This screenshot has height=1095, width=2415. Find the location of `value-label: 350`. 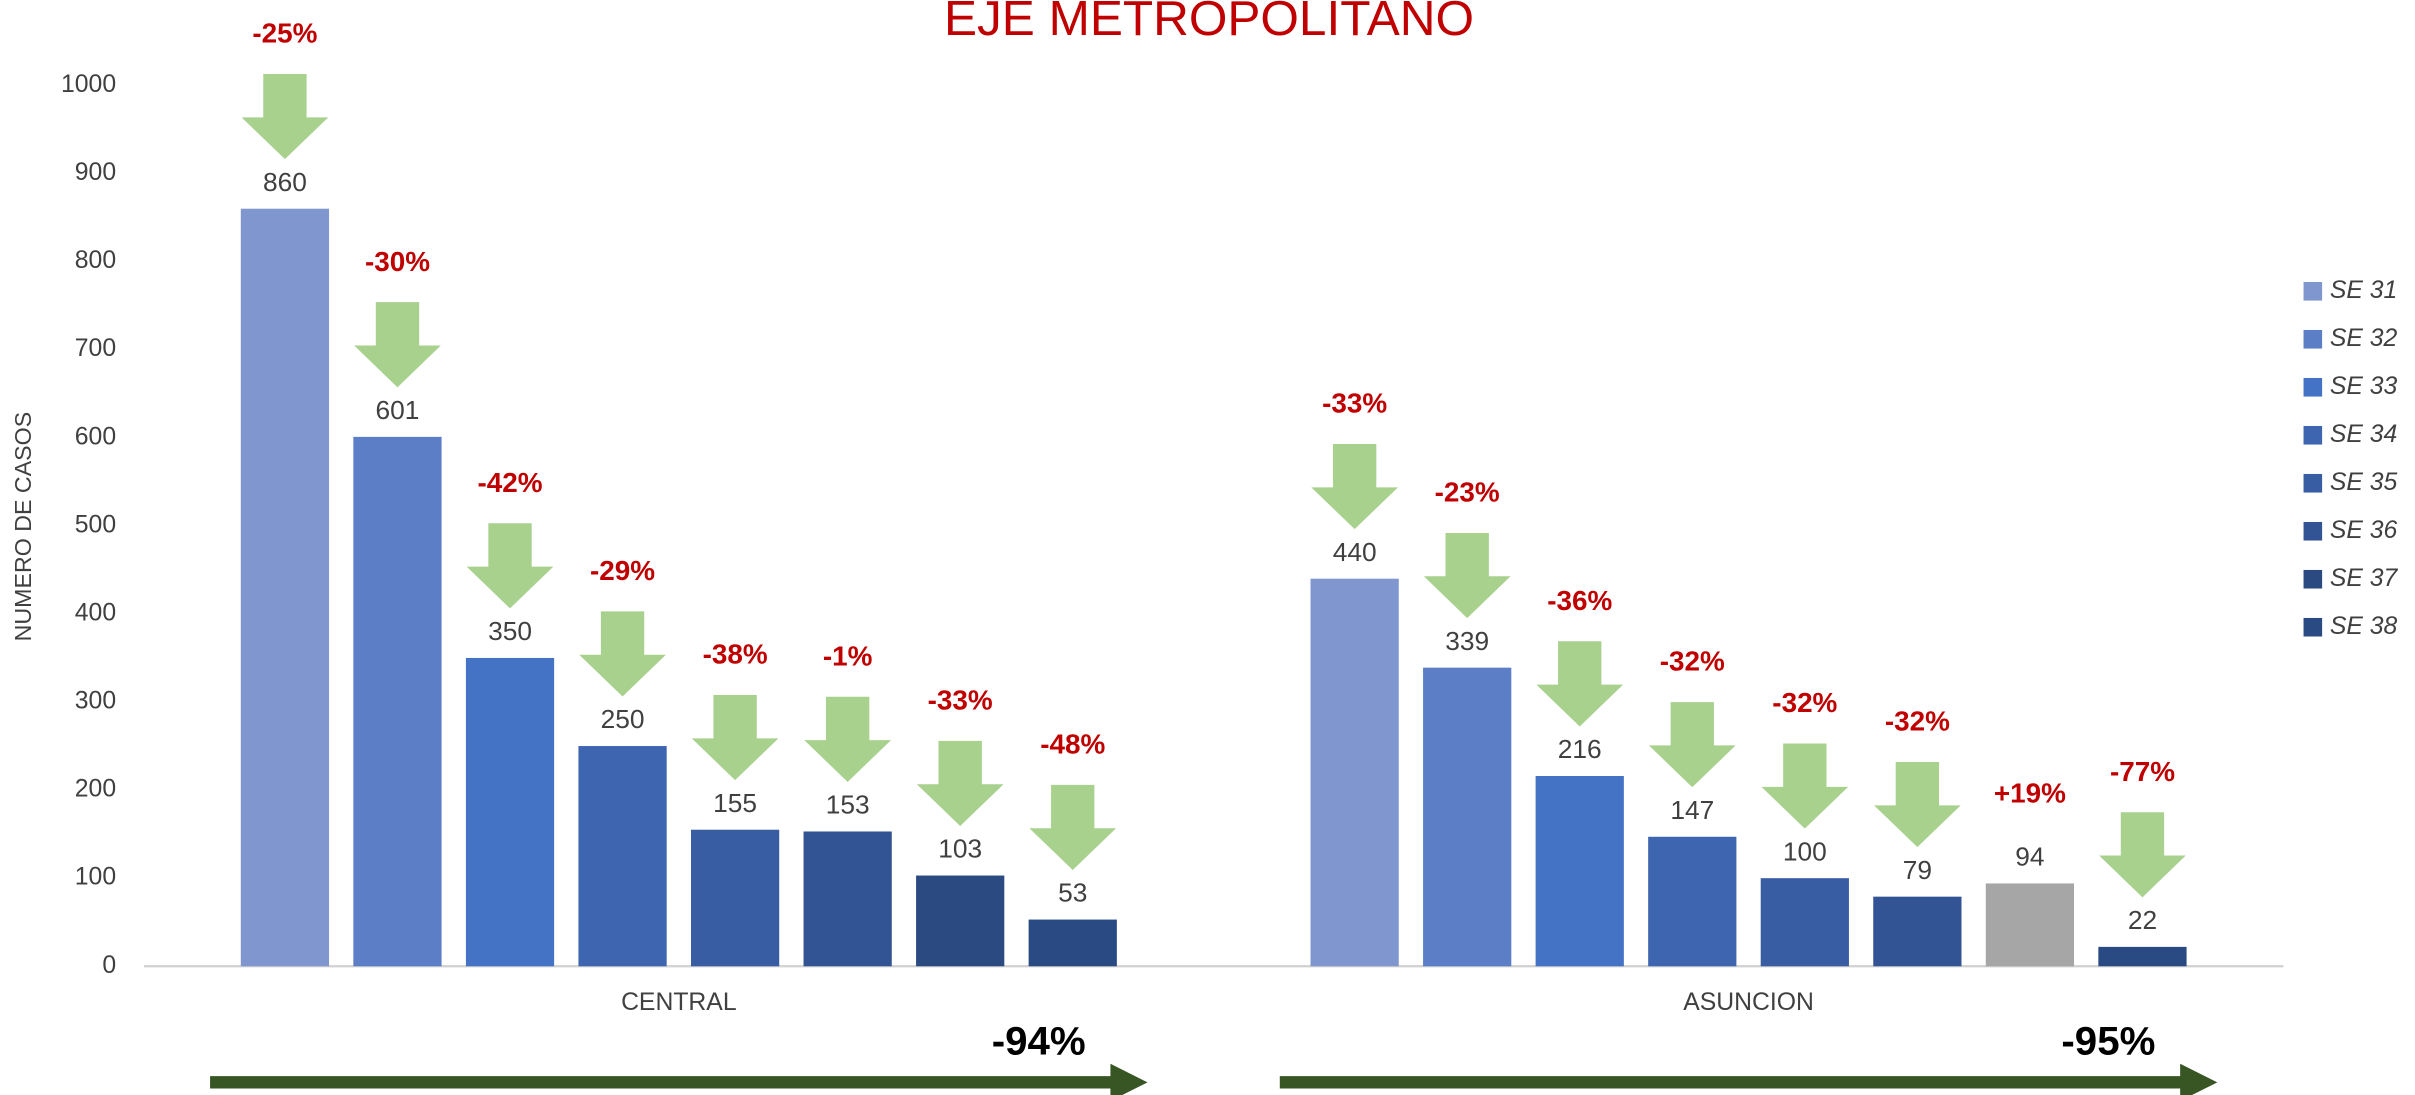

value-label: 350 is located at coordinates (510, 631).